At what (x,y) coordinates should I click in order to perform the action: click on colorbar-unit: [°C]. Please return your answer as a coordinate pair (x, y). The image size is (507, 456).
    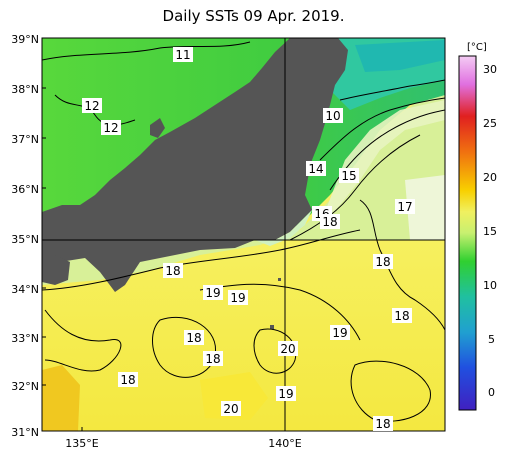
    Looking at the image, I should click on (477, 47).